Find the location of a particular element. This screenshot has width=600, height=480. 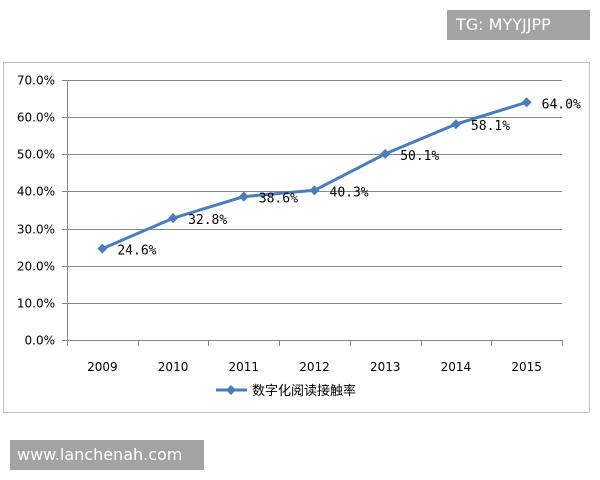

data-label: 32.8% is located at coordinates (207, 220).